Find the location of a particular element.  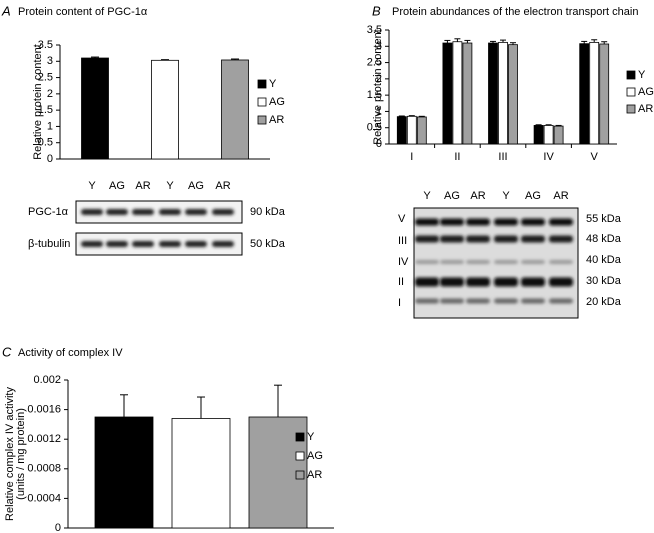

row-label: β-tubulin is located at coordinates (49, 244).